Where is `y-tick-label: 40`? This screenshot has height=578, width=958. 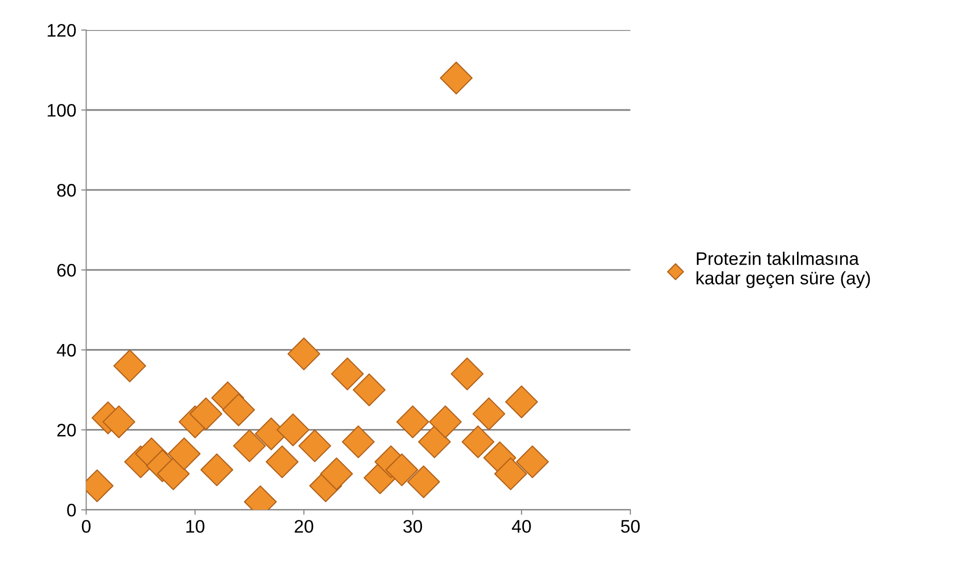 y-tick-label: 40 is located at coordinates (66, 350).